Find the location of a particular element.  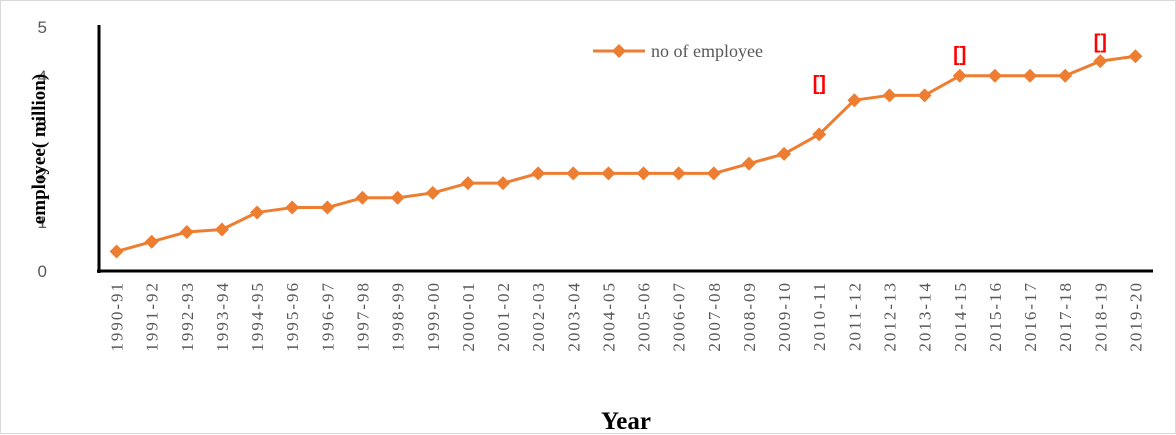

y-axis-ticks: 0 1 2 3 4 5 is located at coordinates (42, 149).